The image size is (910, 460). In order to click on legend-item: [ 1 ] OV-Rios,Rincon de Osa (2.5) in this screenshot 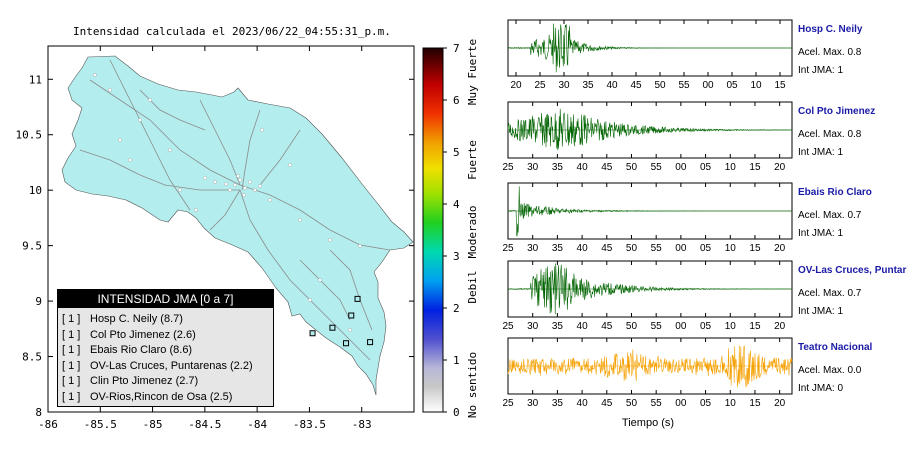, I will do `click(165, 398)`.